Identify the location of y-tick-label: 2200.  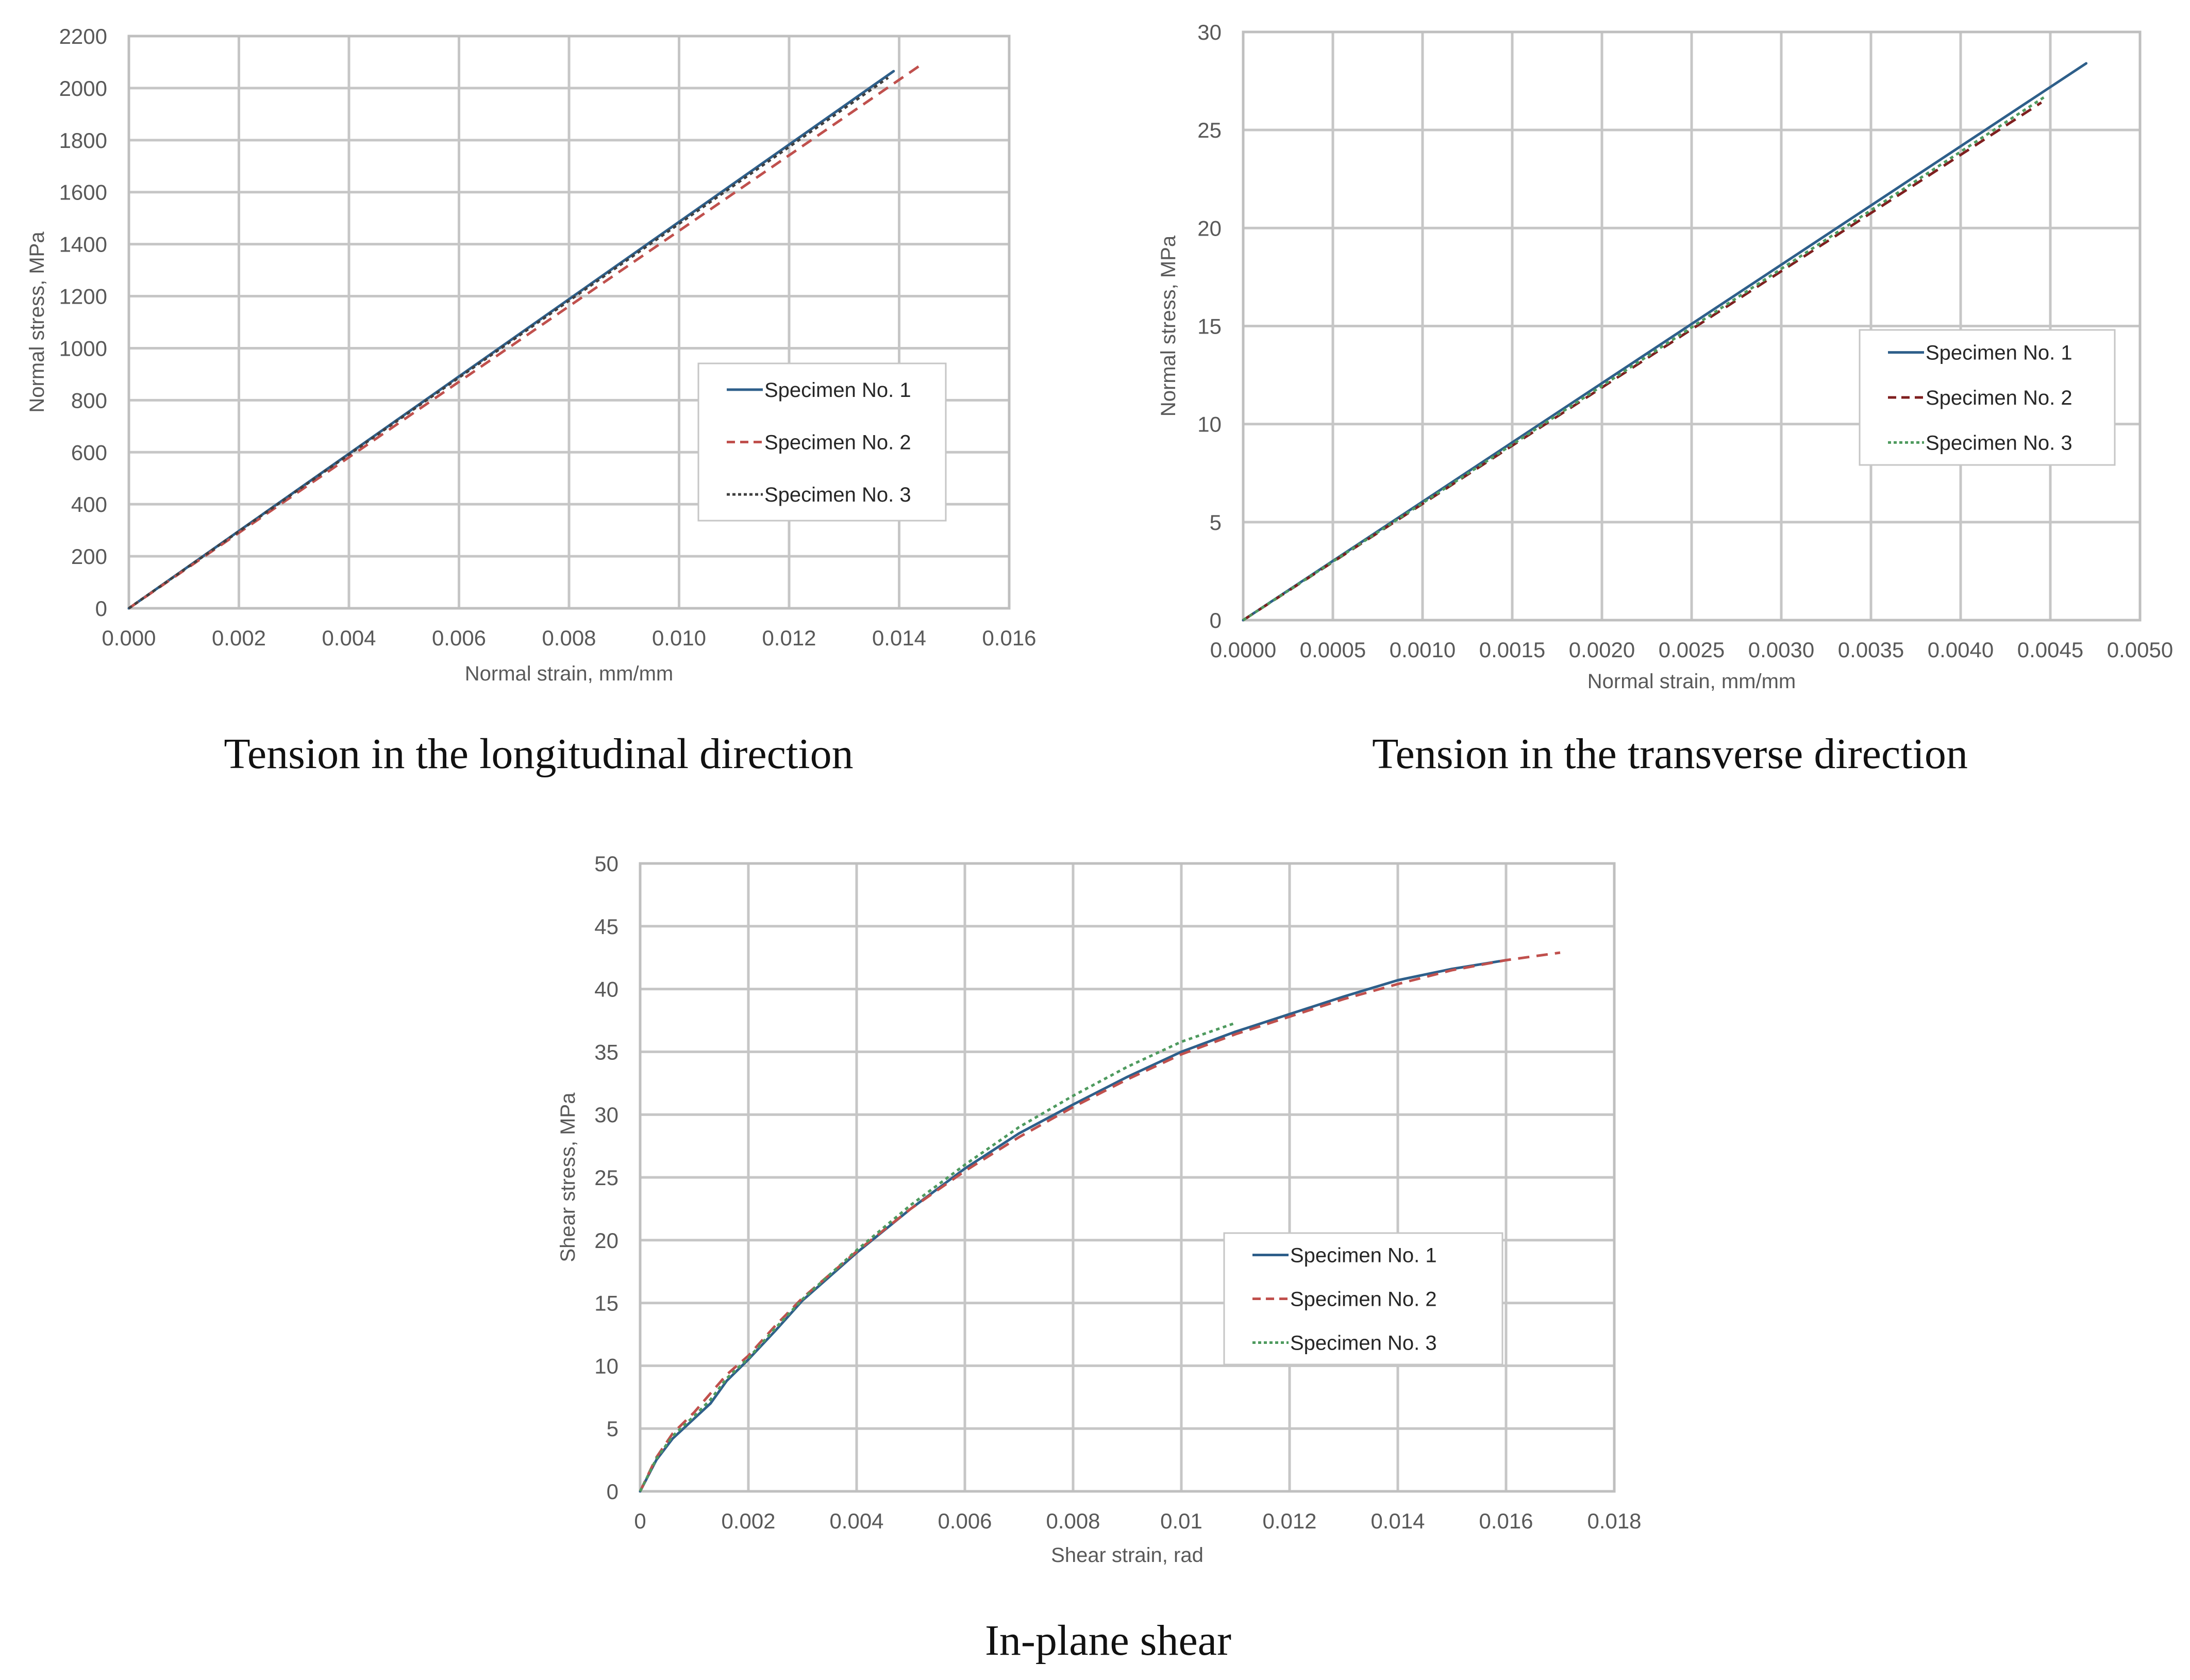
(83, 36).